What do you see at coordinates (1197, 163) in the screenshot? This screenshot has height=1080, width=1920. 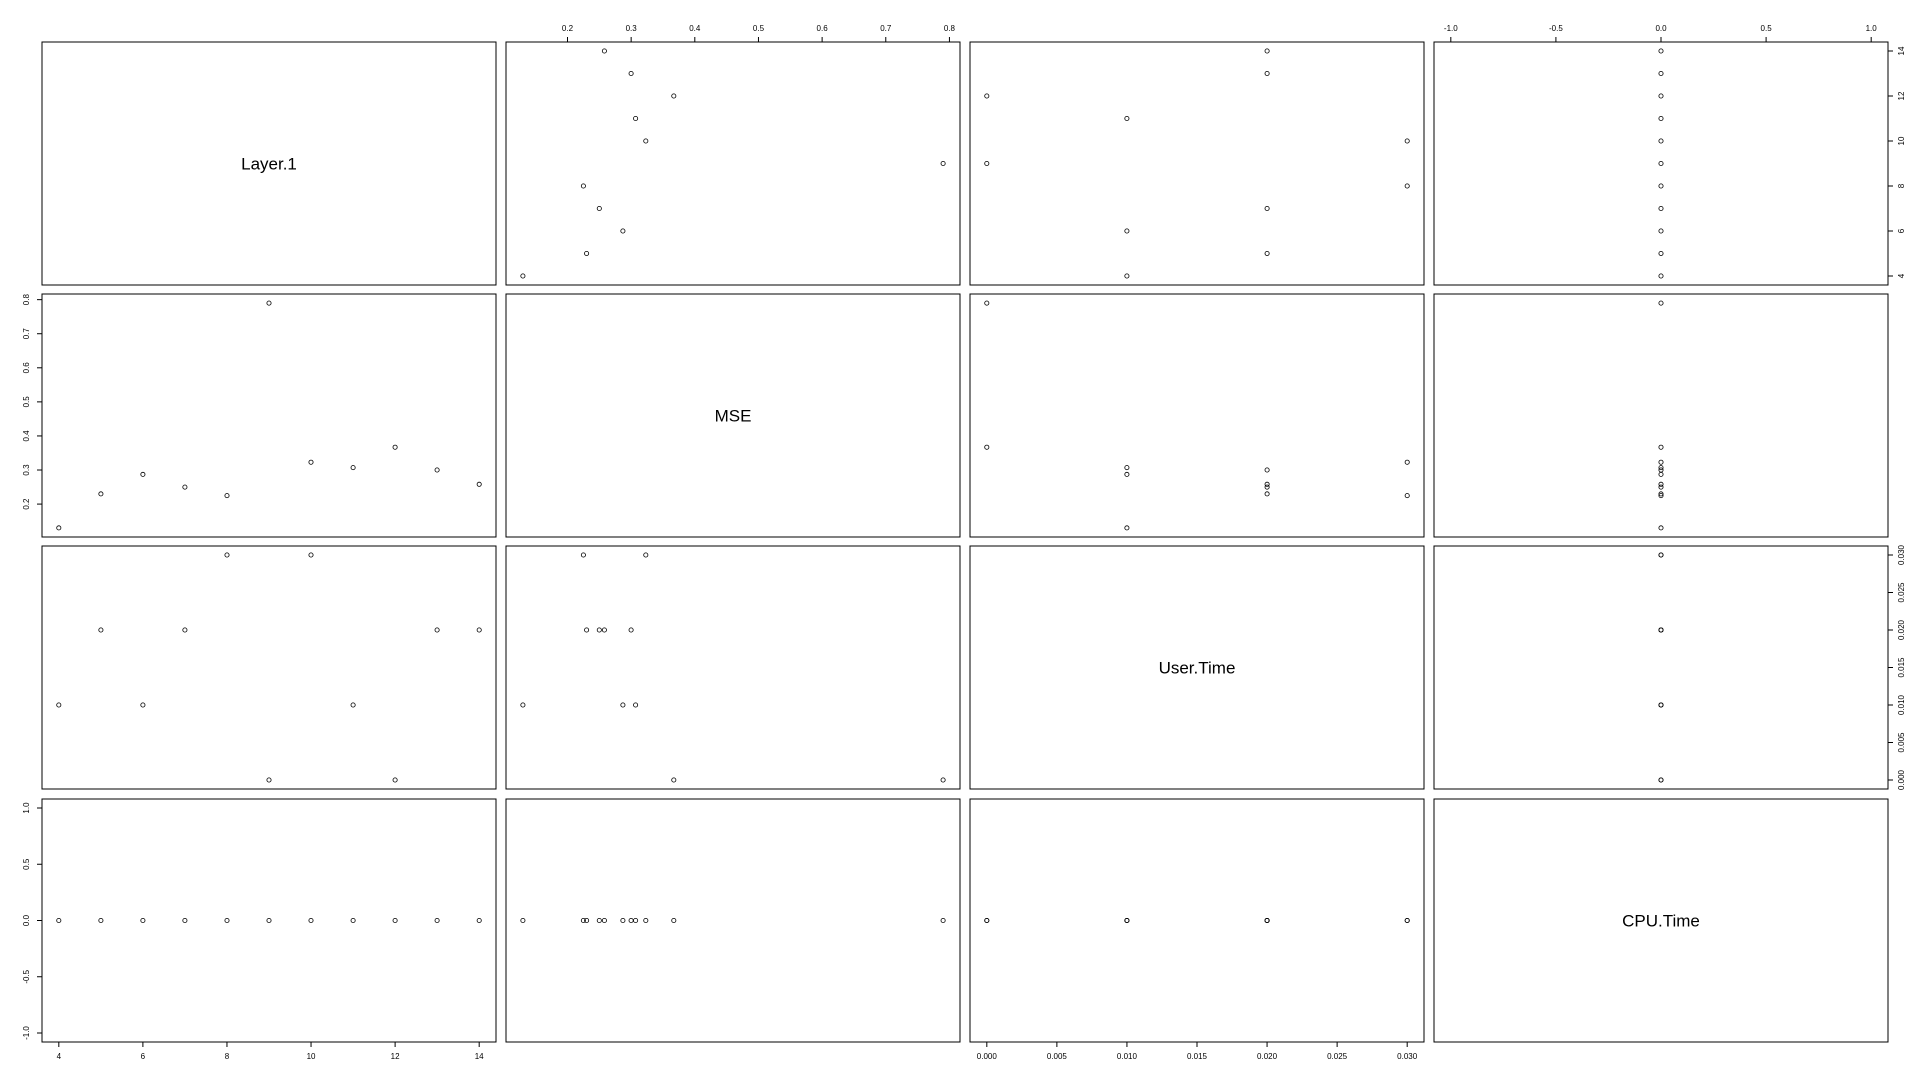 I see `panel-layer-1-vs-user-time-frame` at bounding box center [1197, 163].